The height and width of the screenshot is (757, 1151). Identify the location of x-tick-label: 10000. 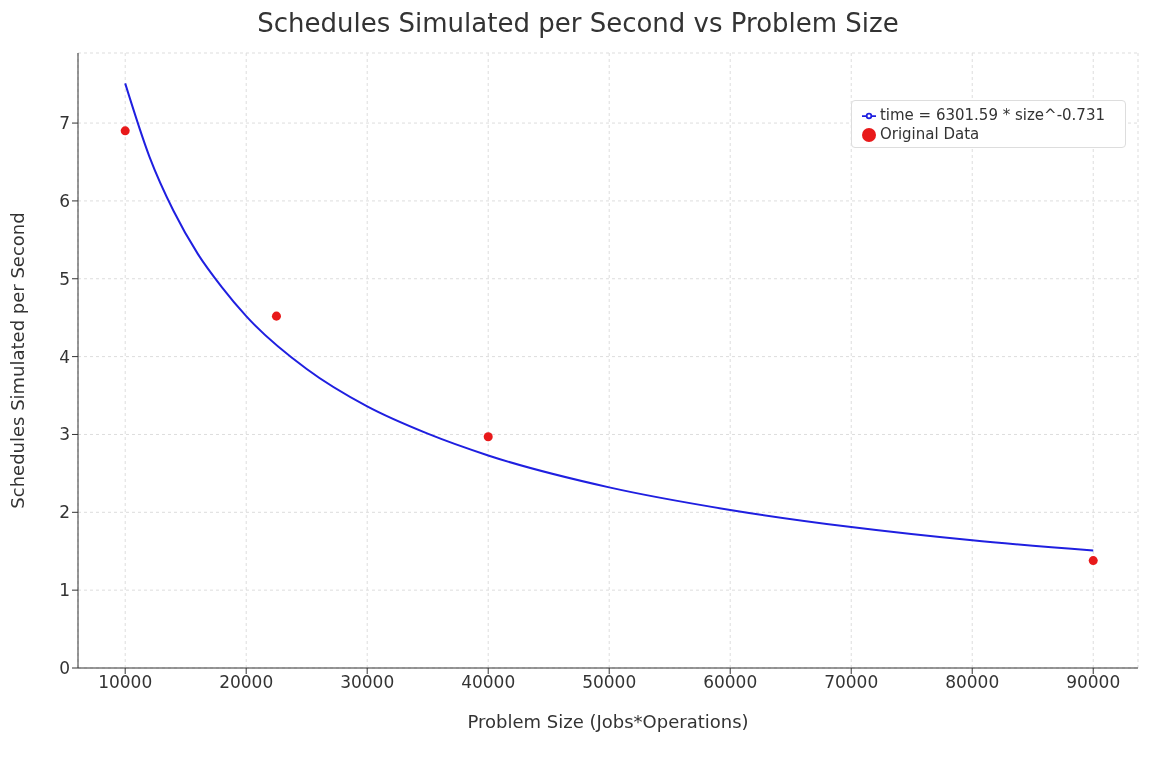
(125, 682).